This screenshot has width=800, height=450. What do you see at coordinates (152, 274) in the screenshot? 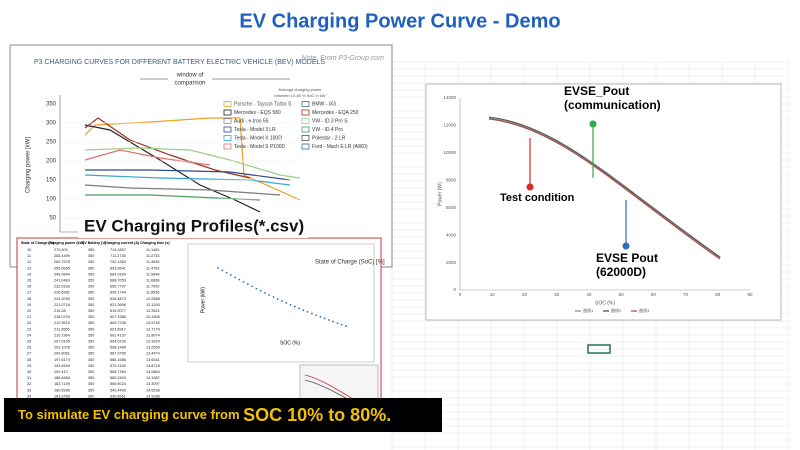
I see `table-cell: 11.5848` at bounding box center [152, 274].